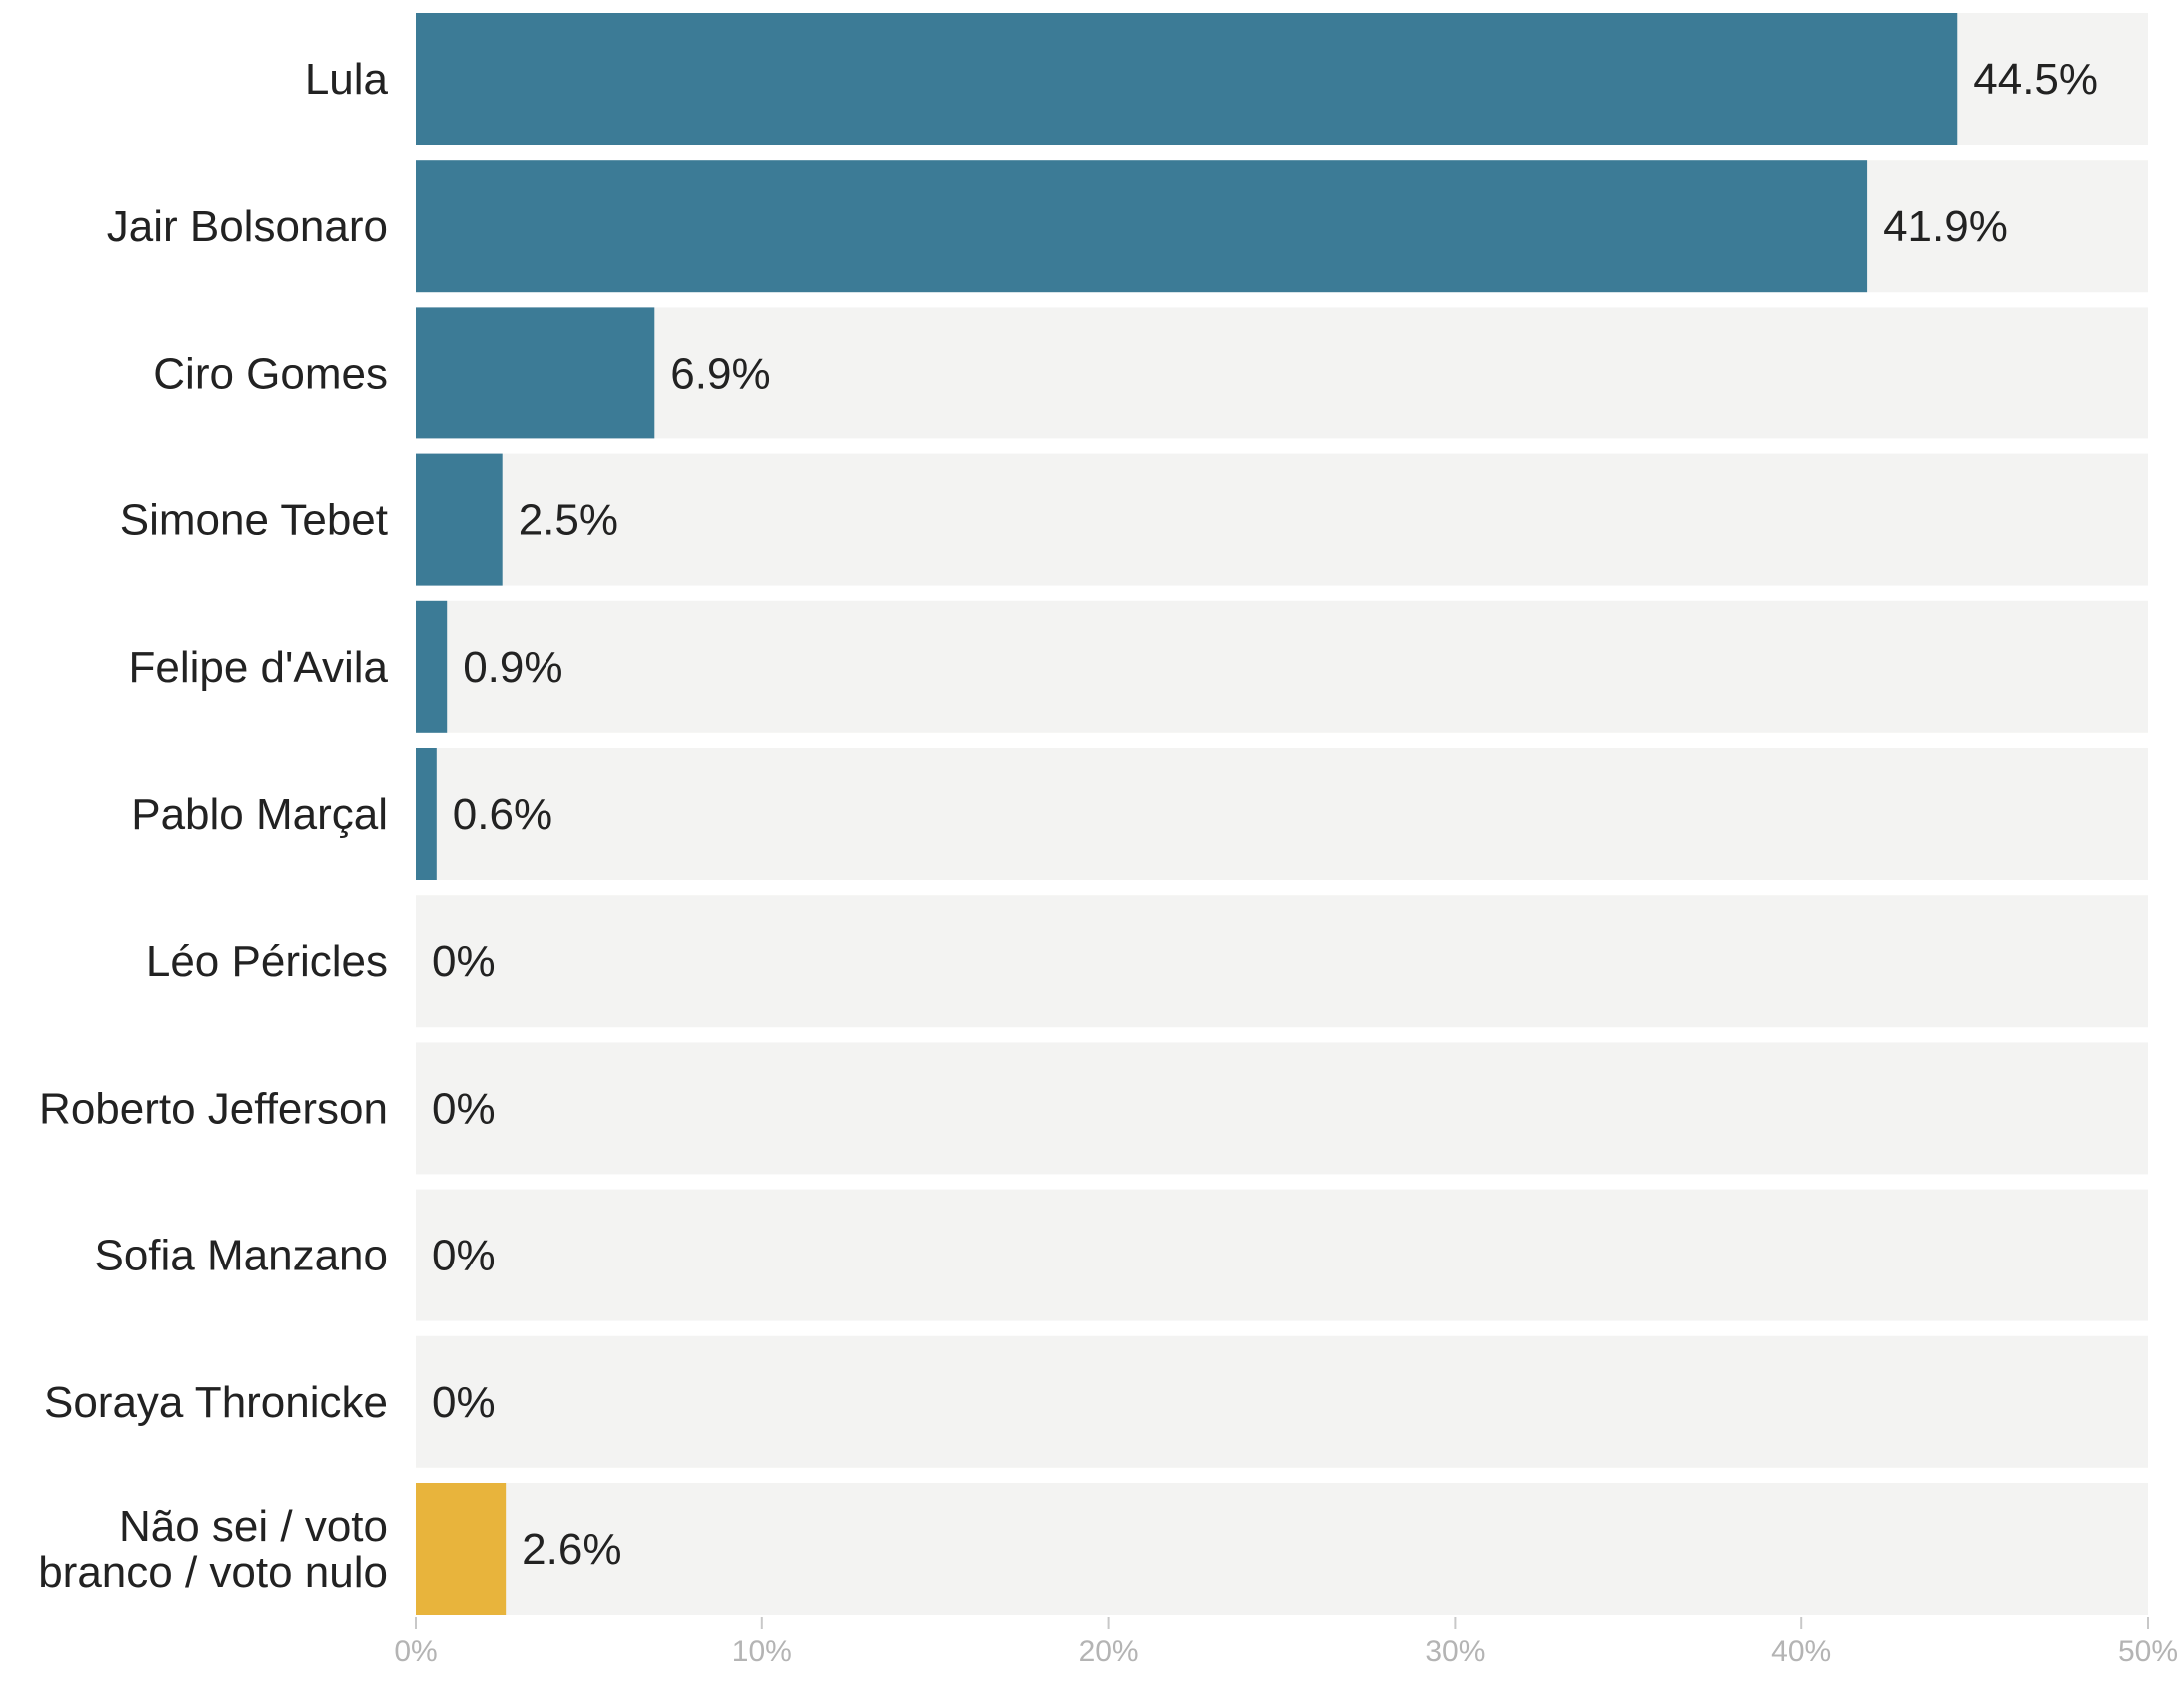  I want to click on value-label: 2.5%, so click(568, 520).